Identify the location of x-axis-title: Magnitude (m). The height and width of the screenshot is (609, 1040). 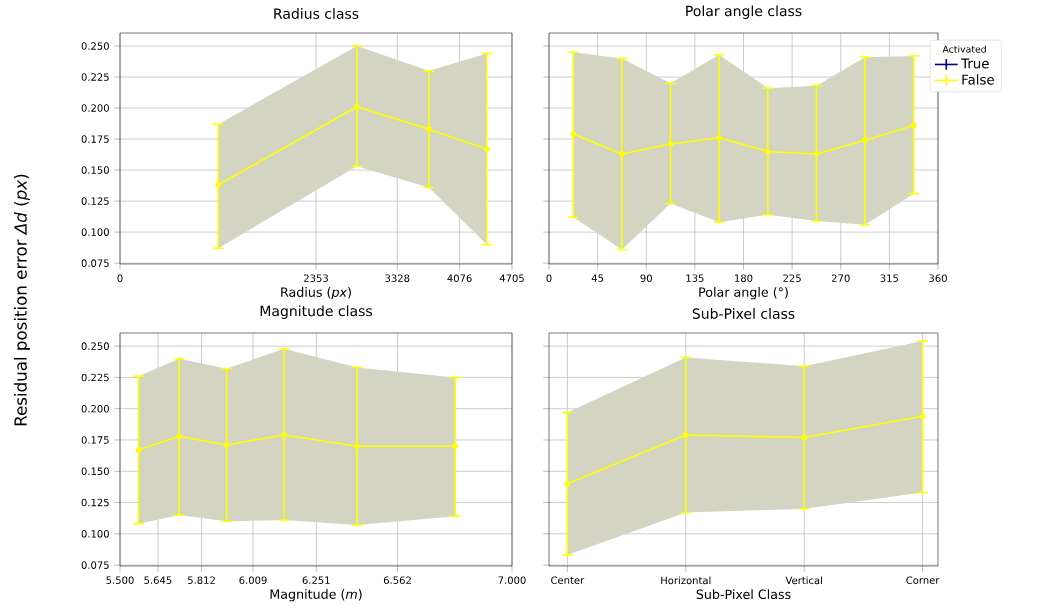
(316, 595).